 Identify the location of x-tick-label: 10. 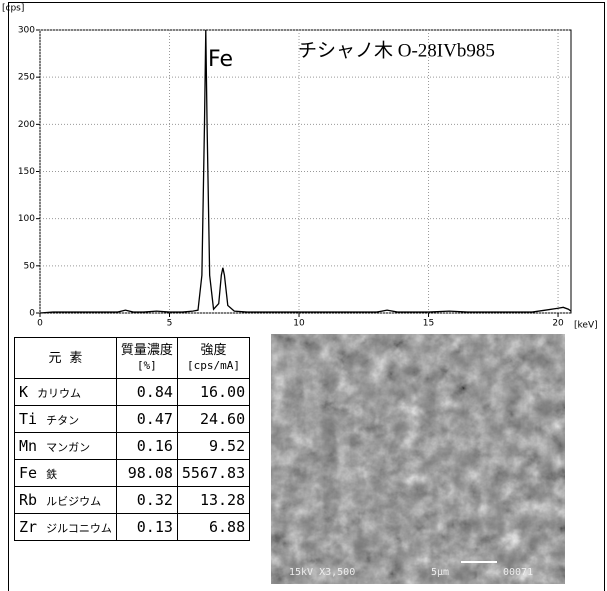
(299, 324).